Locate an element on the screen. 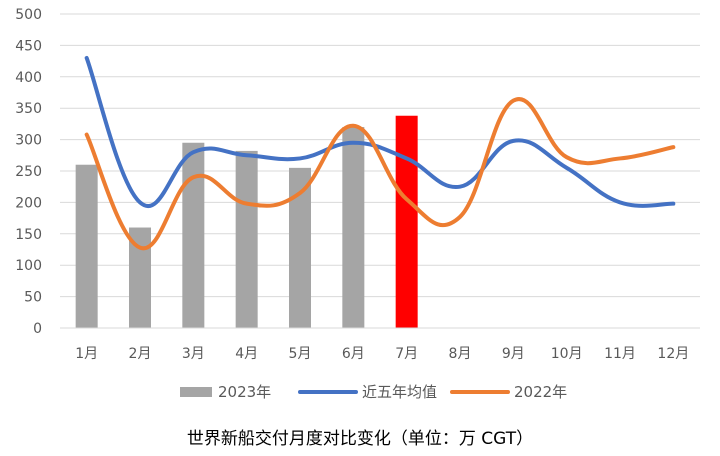  y-axis-ticks: 0 50 100 150 200 250 300 350 400 450 500 is located at coordinates (28, 172).